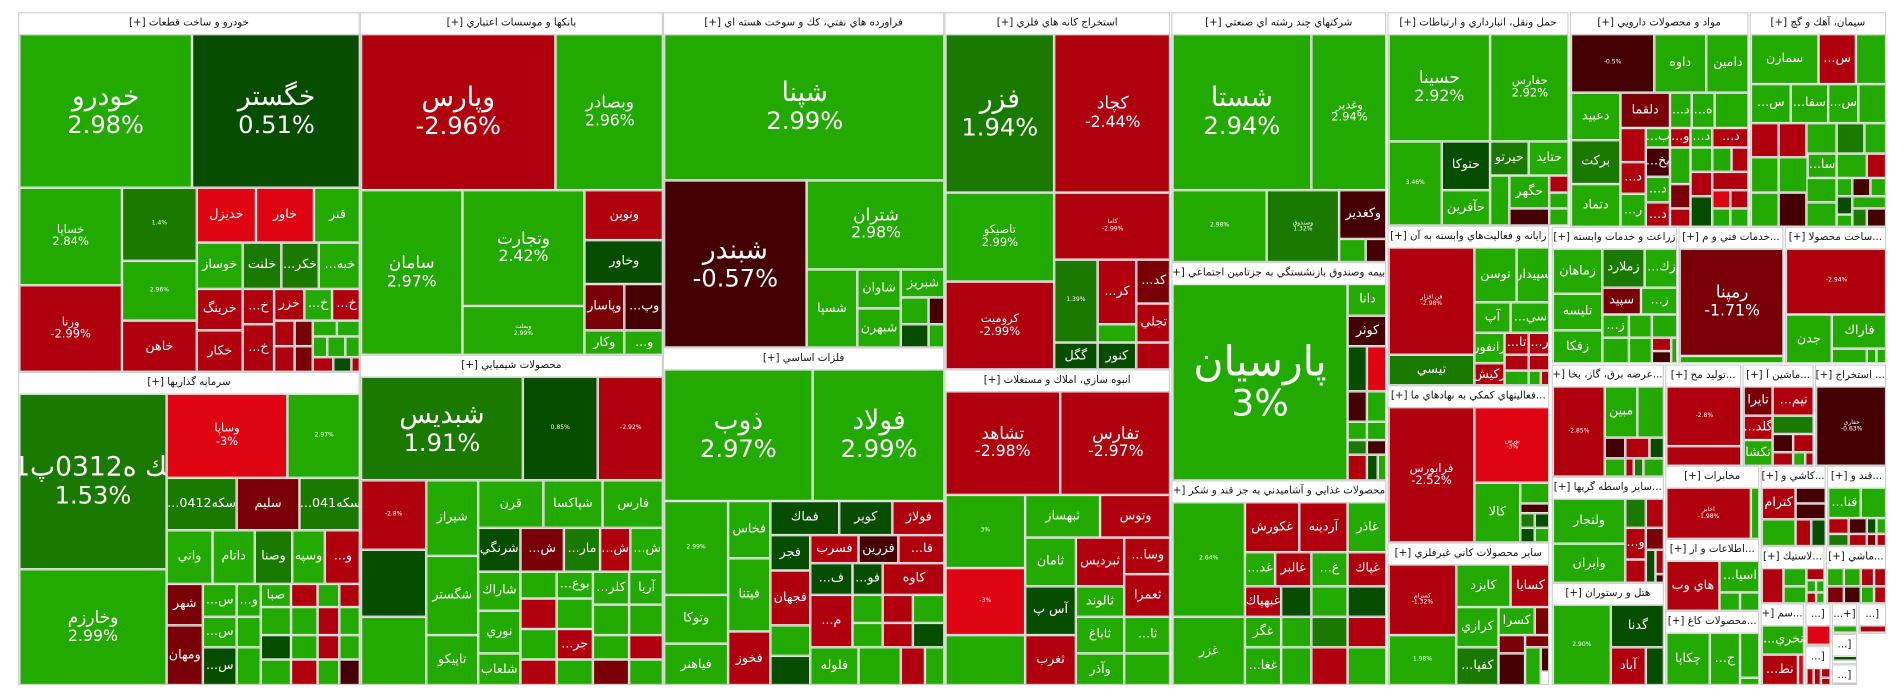  Describe the element at coordinates (1636, 626) in the screenshot. I see `stock-tile: گدنا` at that location.